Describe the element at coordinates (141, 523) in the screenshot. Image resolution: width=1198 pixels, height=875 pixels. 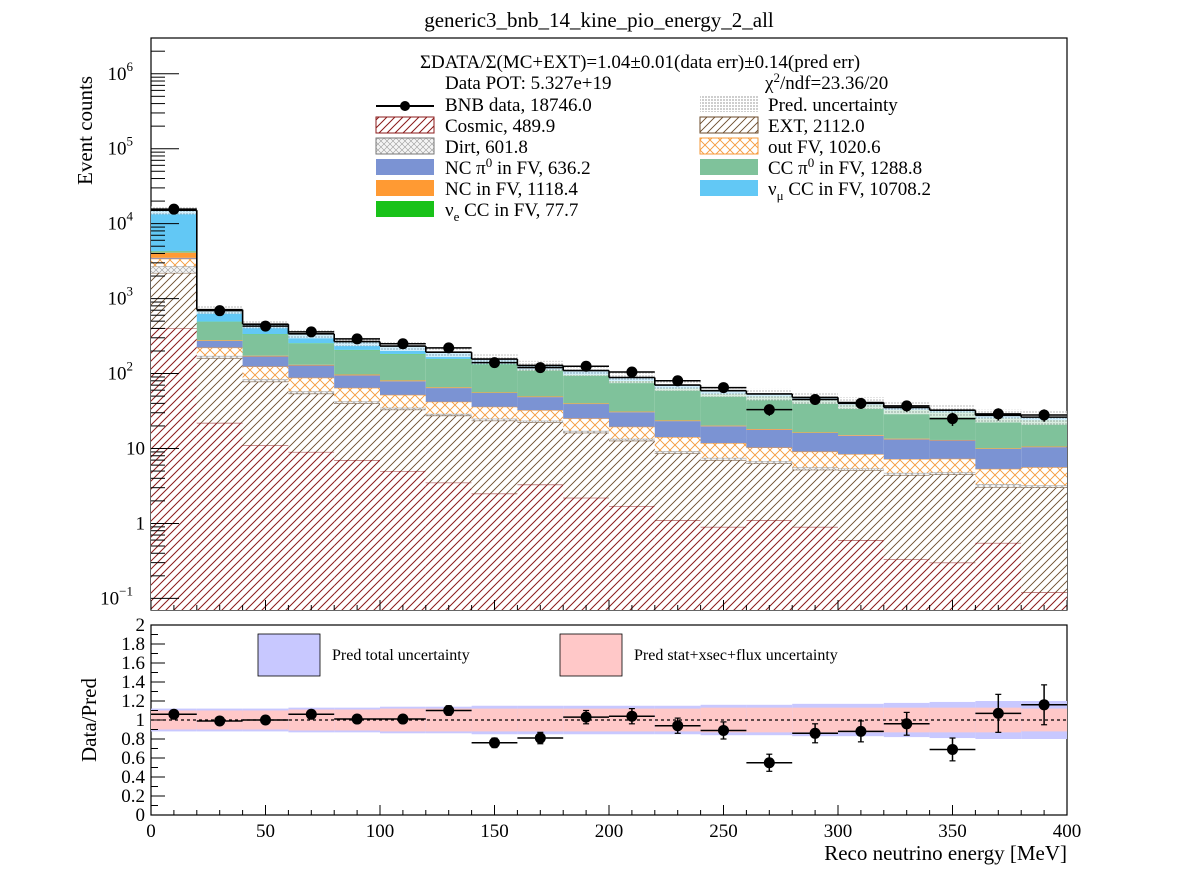
I see `y-tick-label-1: 1` at that location.